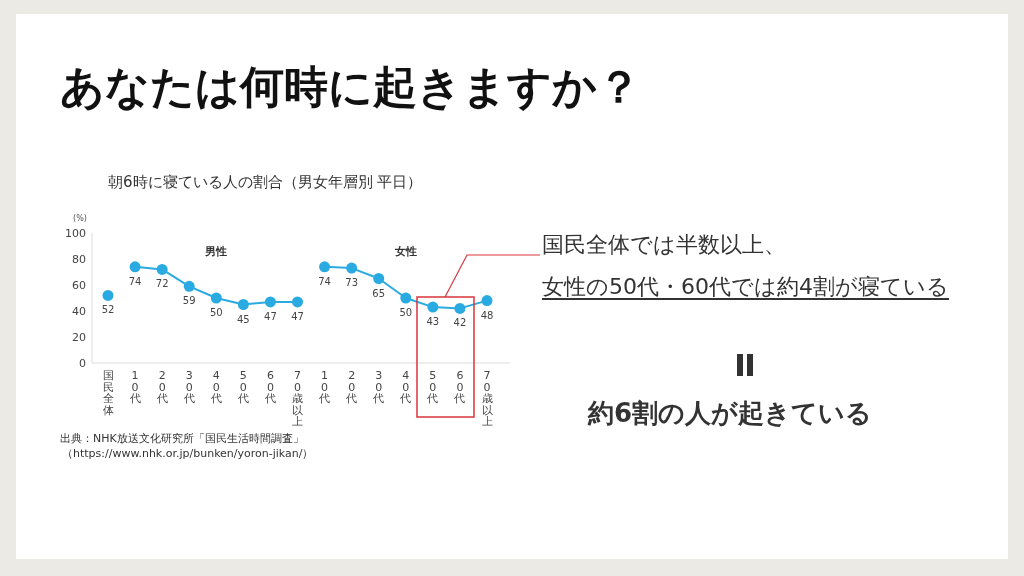  I want to click on text: （https://www.nhk.or.jp/bunken/yoron-jikan/）, so click(188, 453).